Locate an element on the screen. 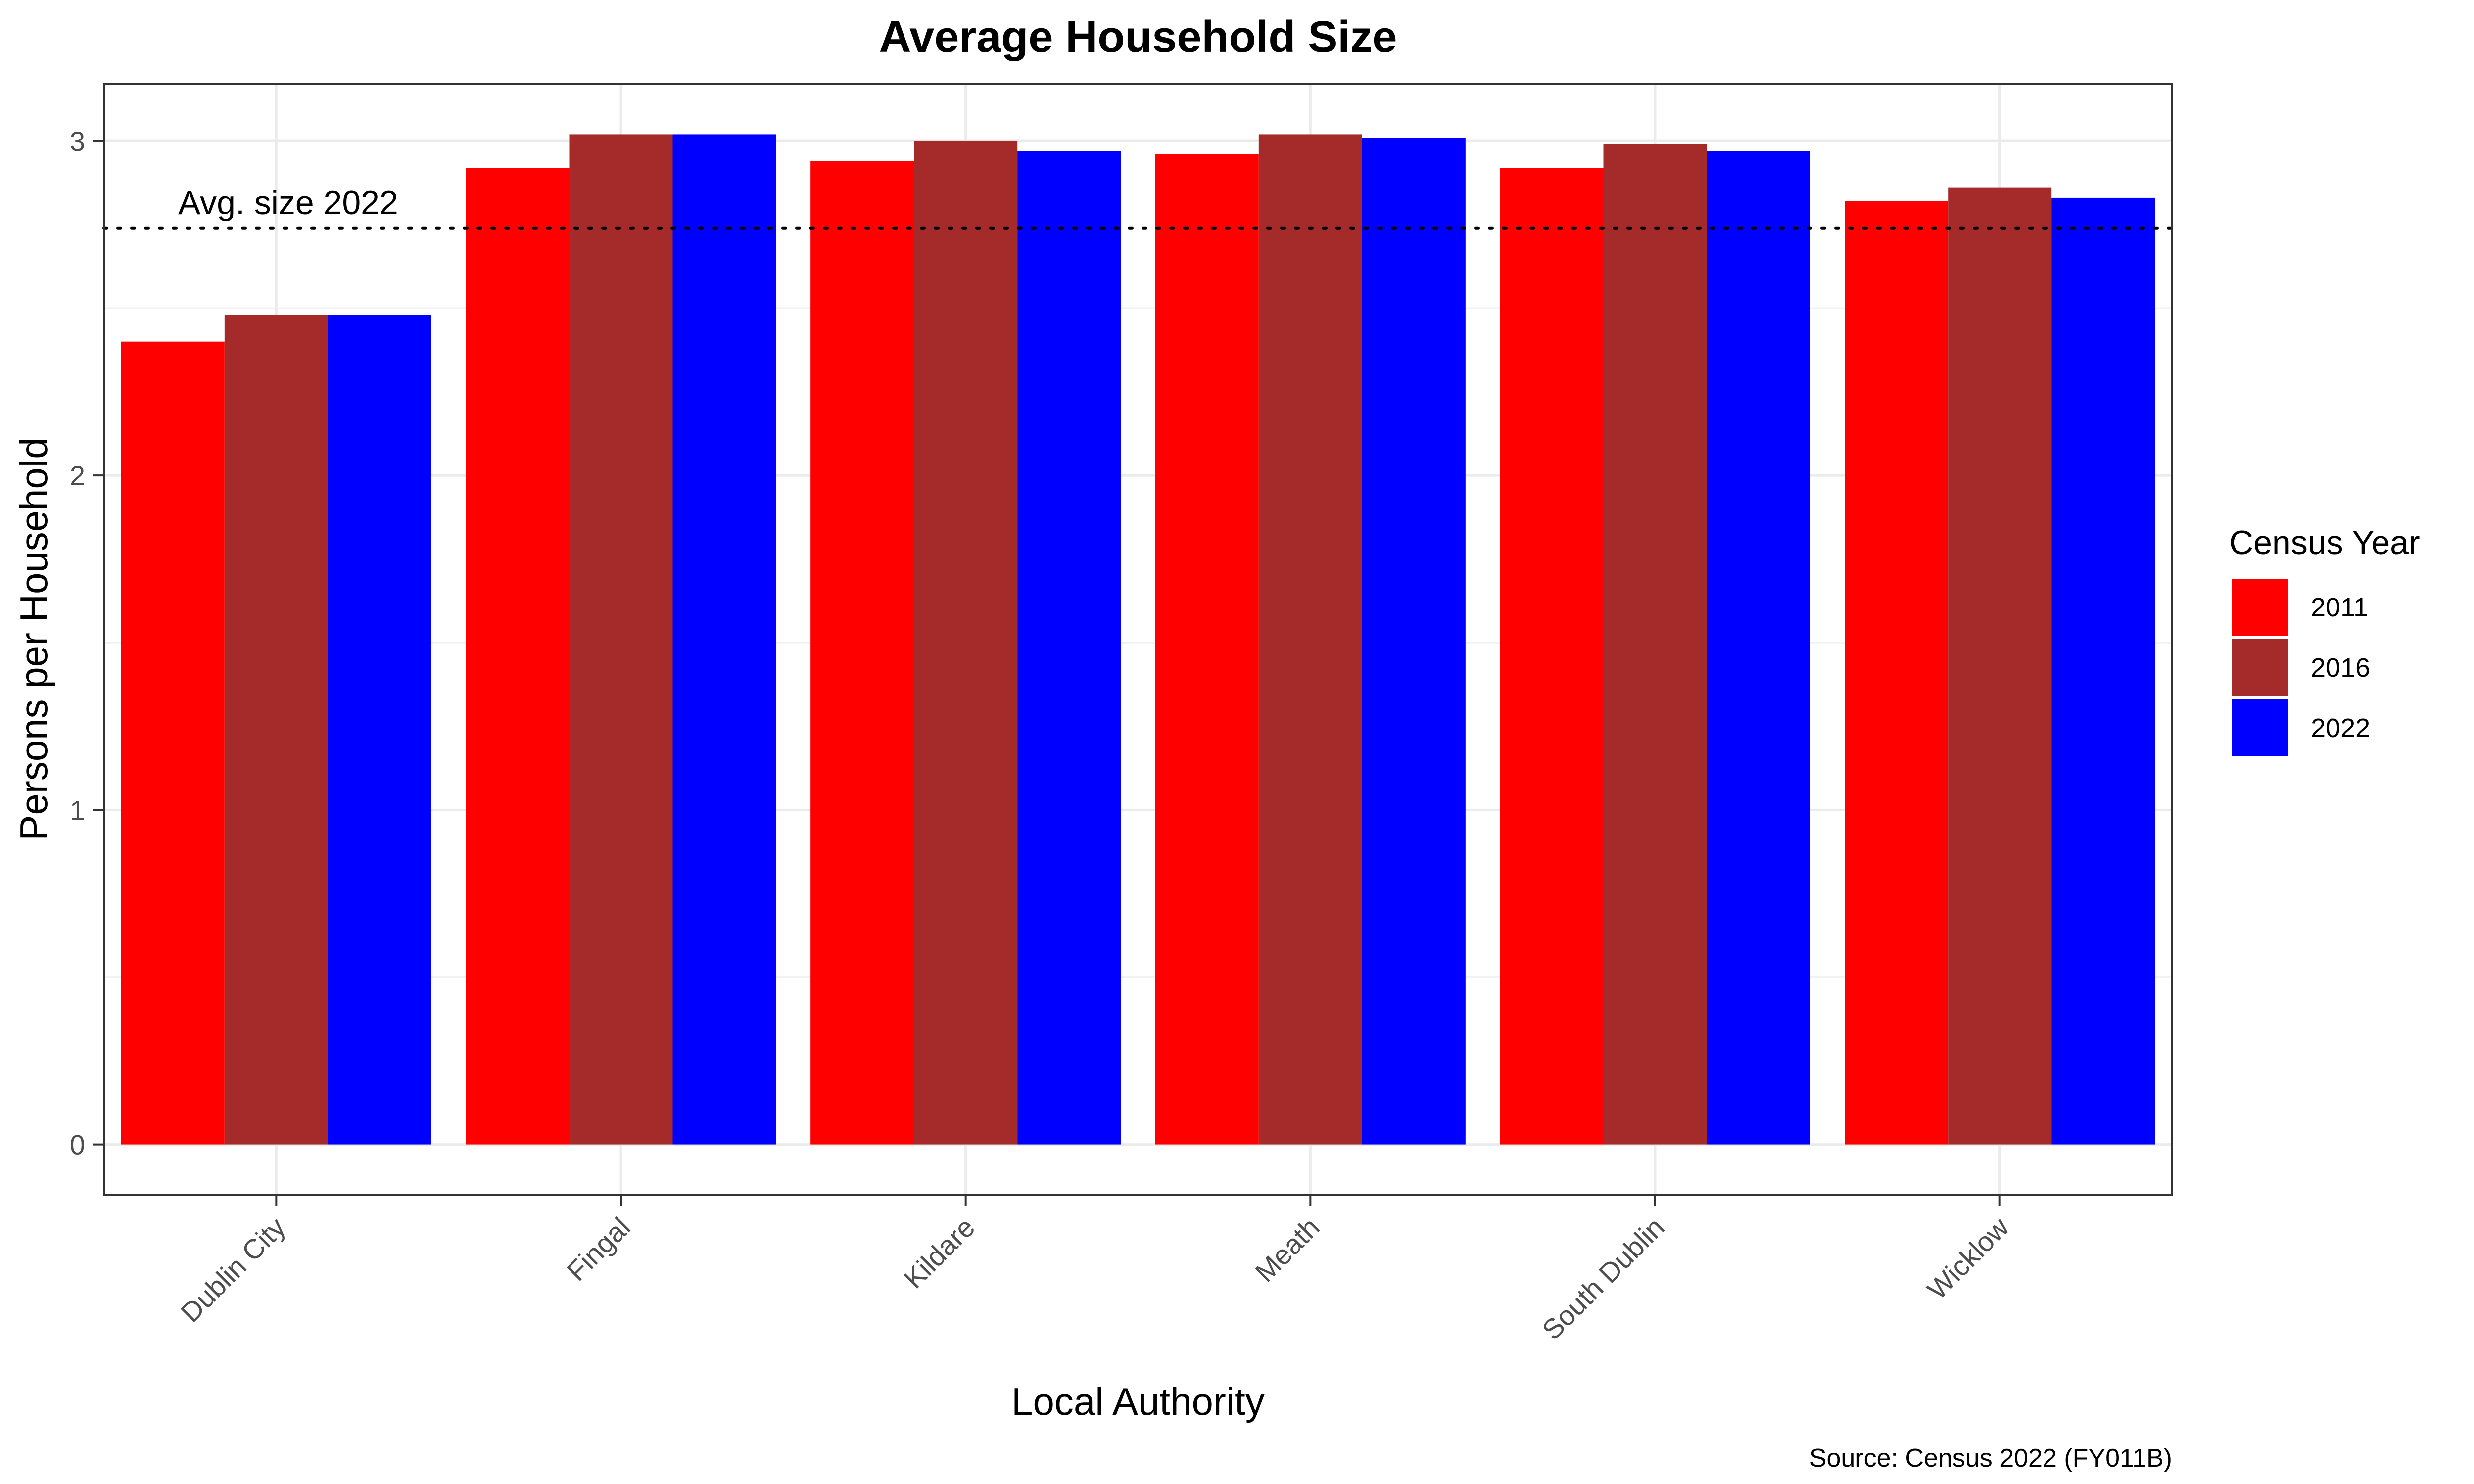 This screenshot has height=1484, width=2474. x-tick-label: Wicklow is located at coordinates (1968, 1258).